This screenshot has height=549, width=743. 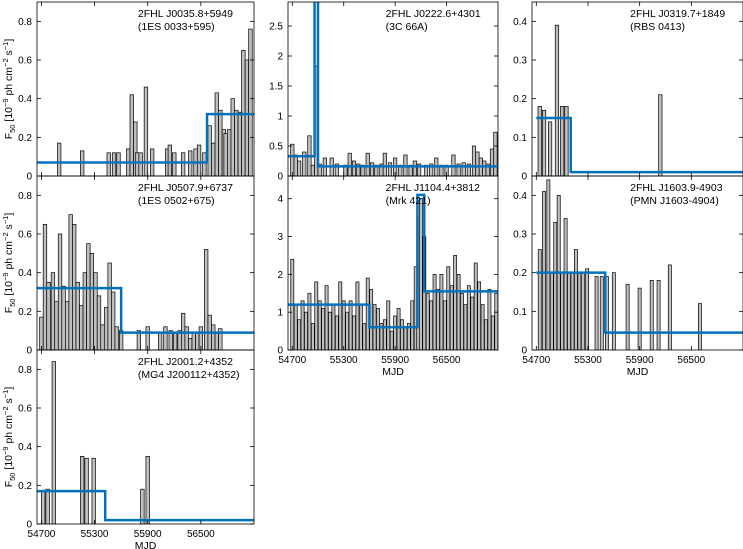 I want to click on y-axis-label-part: s, so click(x=9, y=228).